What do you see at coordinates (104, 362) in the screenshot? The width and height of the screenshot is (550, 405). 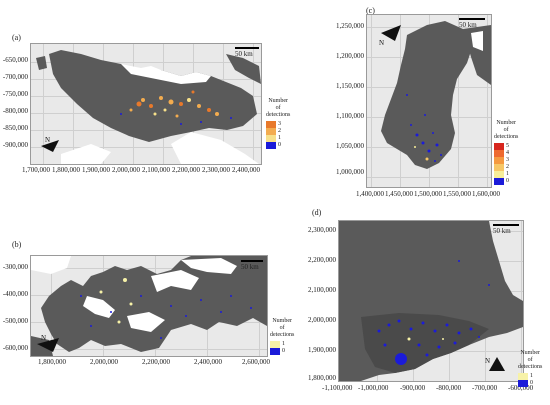 I see `x-tick-b-2: 2,000,000` at bounding box center [104, 362].